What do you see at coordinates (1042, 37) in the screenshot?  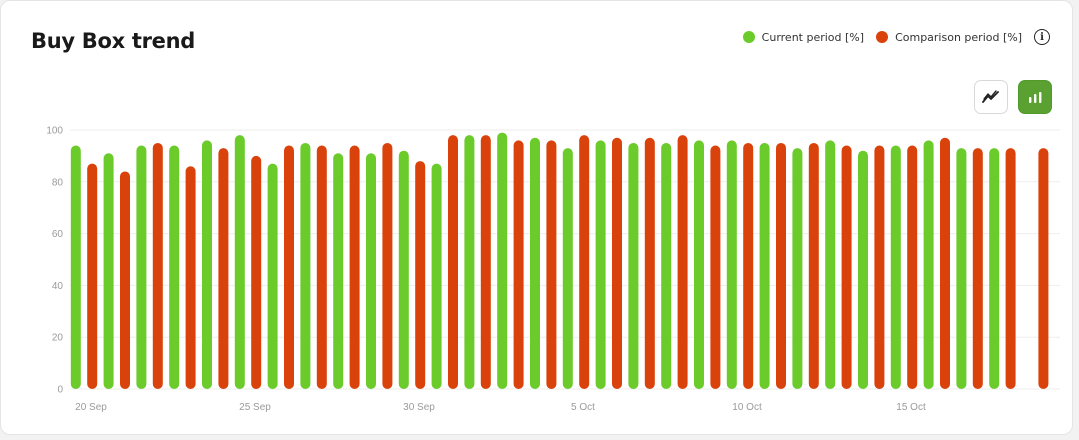 I see `info-icon: i` at bounding box center [1042, 37].